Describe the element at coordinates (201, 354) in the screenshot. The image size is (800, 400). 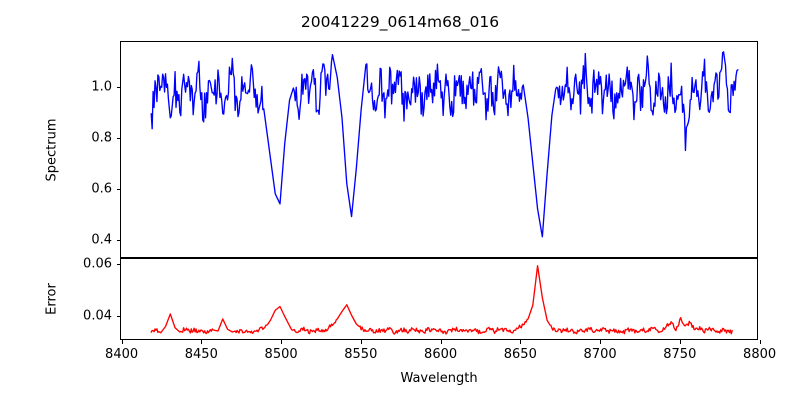
I see `x-tick-label-1: 8450` at that location.